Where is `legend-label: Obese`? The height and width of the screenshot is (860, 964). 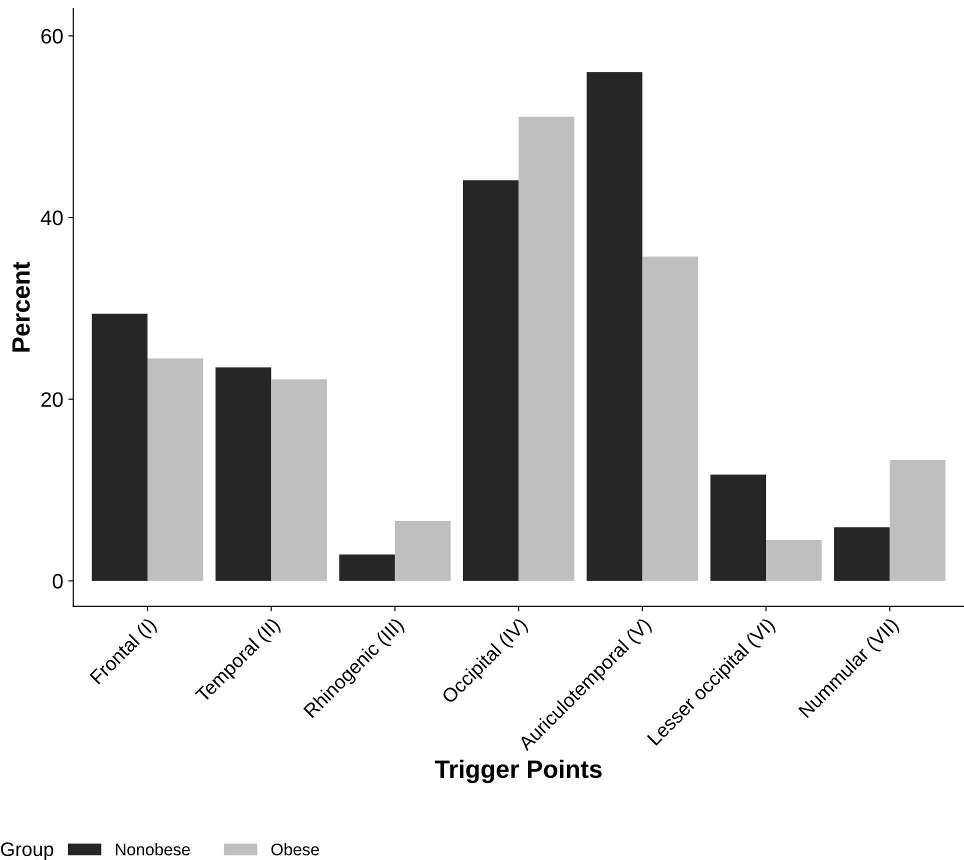
legend-label: Obese is located at coordinates (295, 849).